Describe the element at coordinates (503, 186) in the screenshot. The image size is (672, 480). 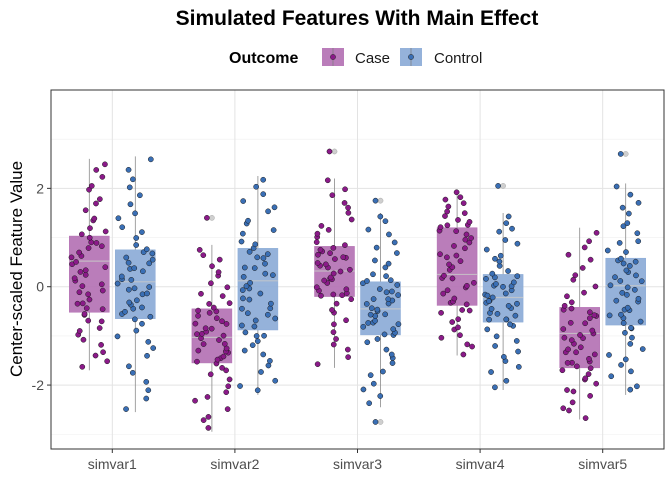
I see `outlier-point` at that location.